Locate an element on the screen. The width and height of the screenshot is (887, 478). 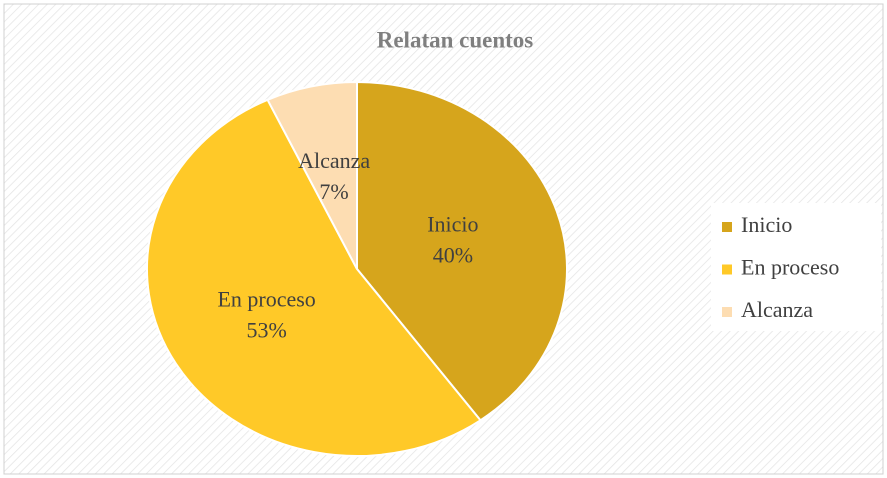
data-label-category: Alcanza is located at coordinates (334, 160).